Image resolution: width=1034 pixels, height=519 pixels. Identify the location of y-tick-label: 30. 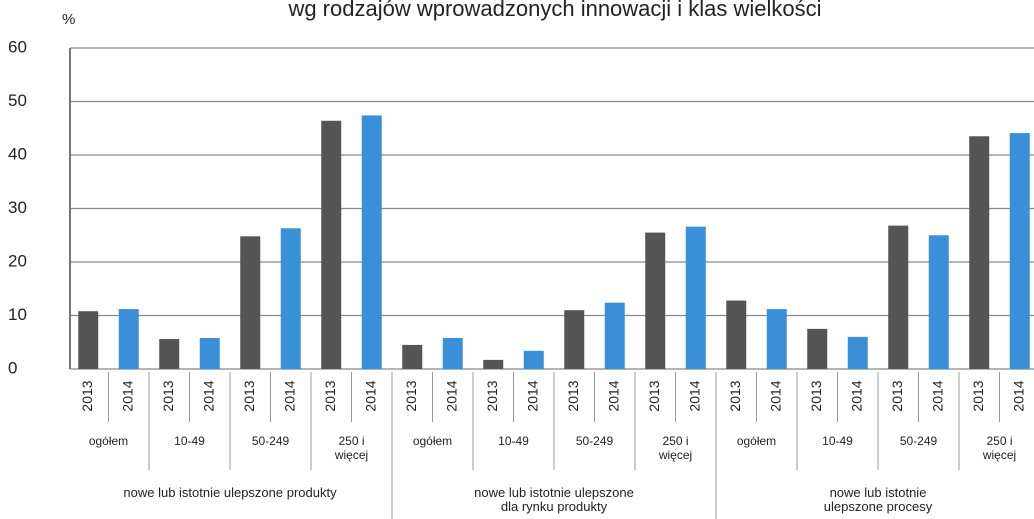
(17, 207).